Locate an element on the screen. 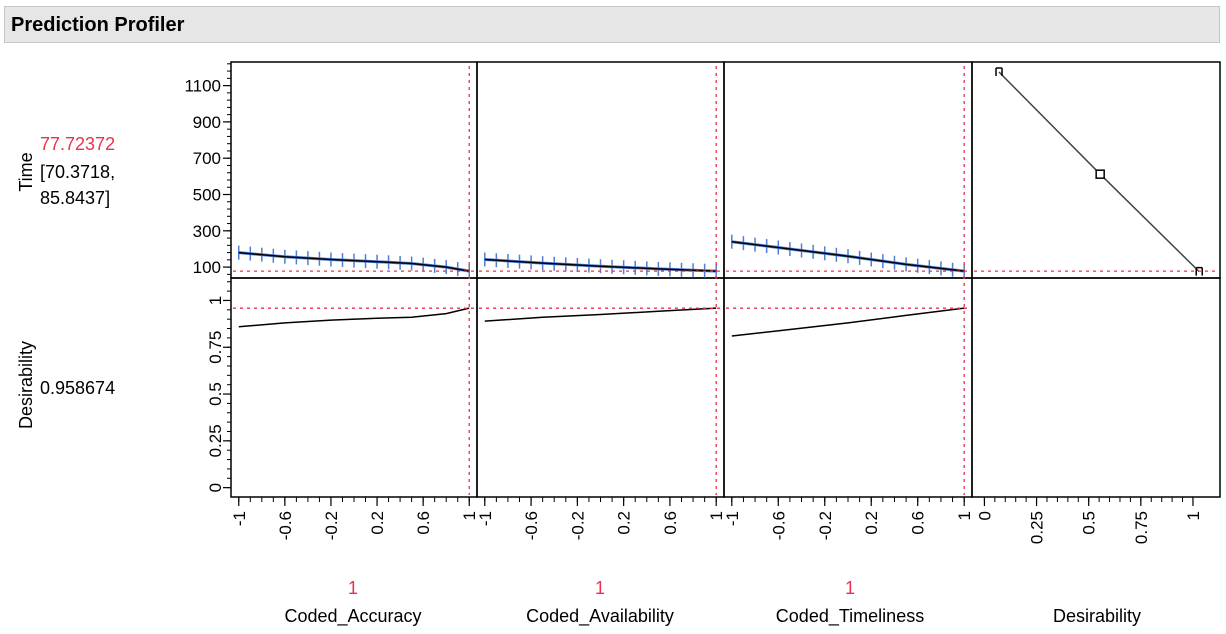  factor-name-desirability: Desirability is located at coordinates (1097, 616).